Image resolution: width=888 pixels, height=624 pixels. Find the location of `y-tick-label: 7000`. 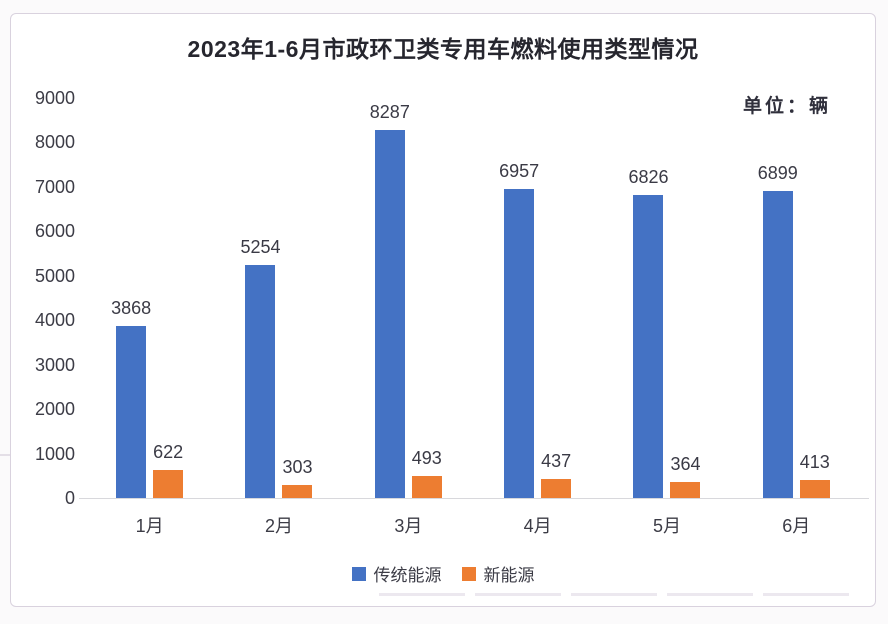

y-tick-label: 7000 is located at coordinates (54, 186).